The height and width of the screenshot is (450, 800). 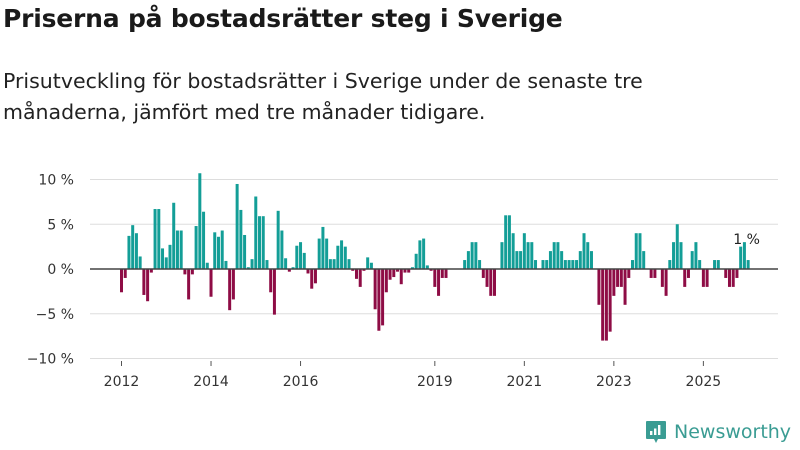 I want to click on newsworthy-logo: Newsworthy, so click(x=718, y=432).